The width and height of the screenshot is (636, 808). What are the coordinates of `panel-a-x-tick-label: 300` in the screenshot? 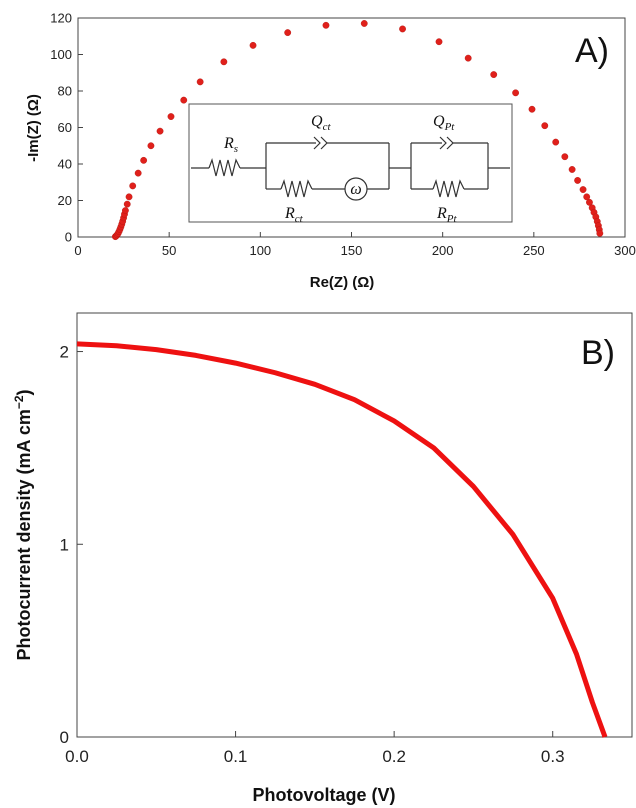 It's located at (625, 250).